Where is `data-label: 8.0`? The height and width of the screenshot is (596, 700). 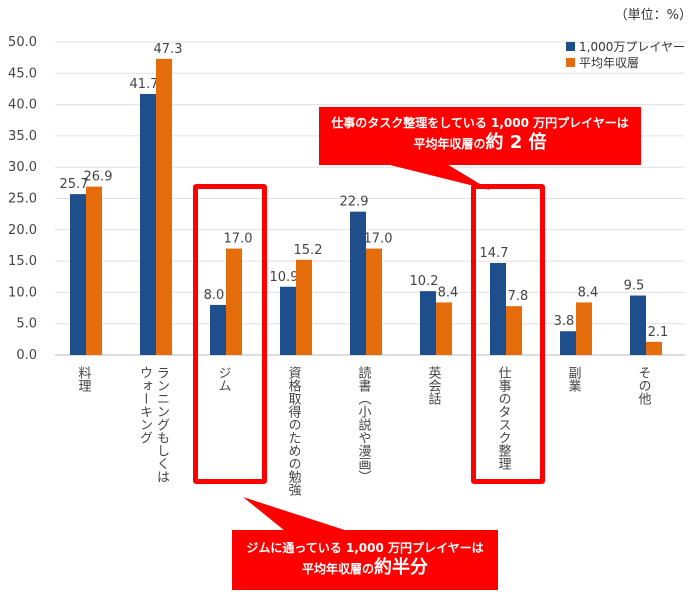
data-label: 8.0 is located at coordinates (214, 295).